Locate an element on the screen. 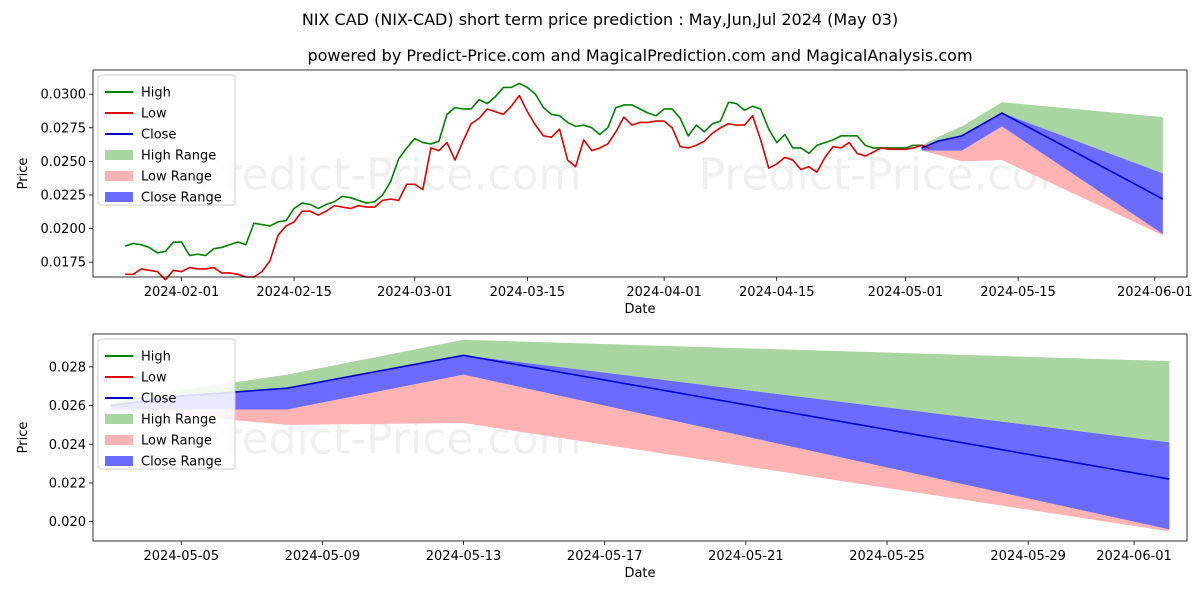 This screenshot has width=1200, height=600. y-tick-label: 0.020 is located at coordinates (67, 522).